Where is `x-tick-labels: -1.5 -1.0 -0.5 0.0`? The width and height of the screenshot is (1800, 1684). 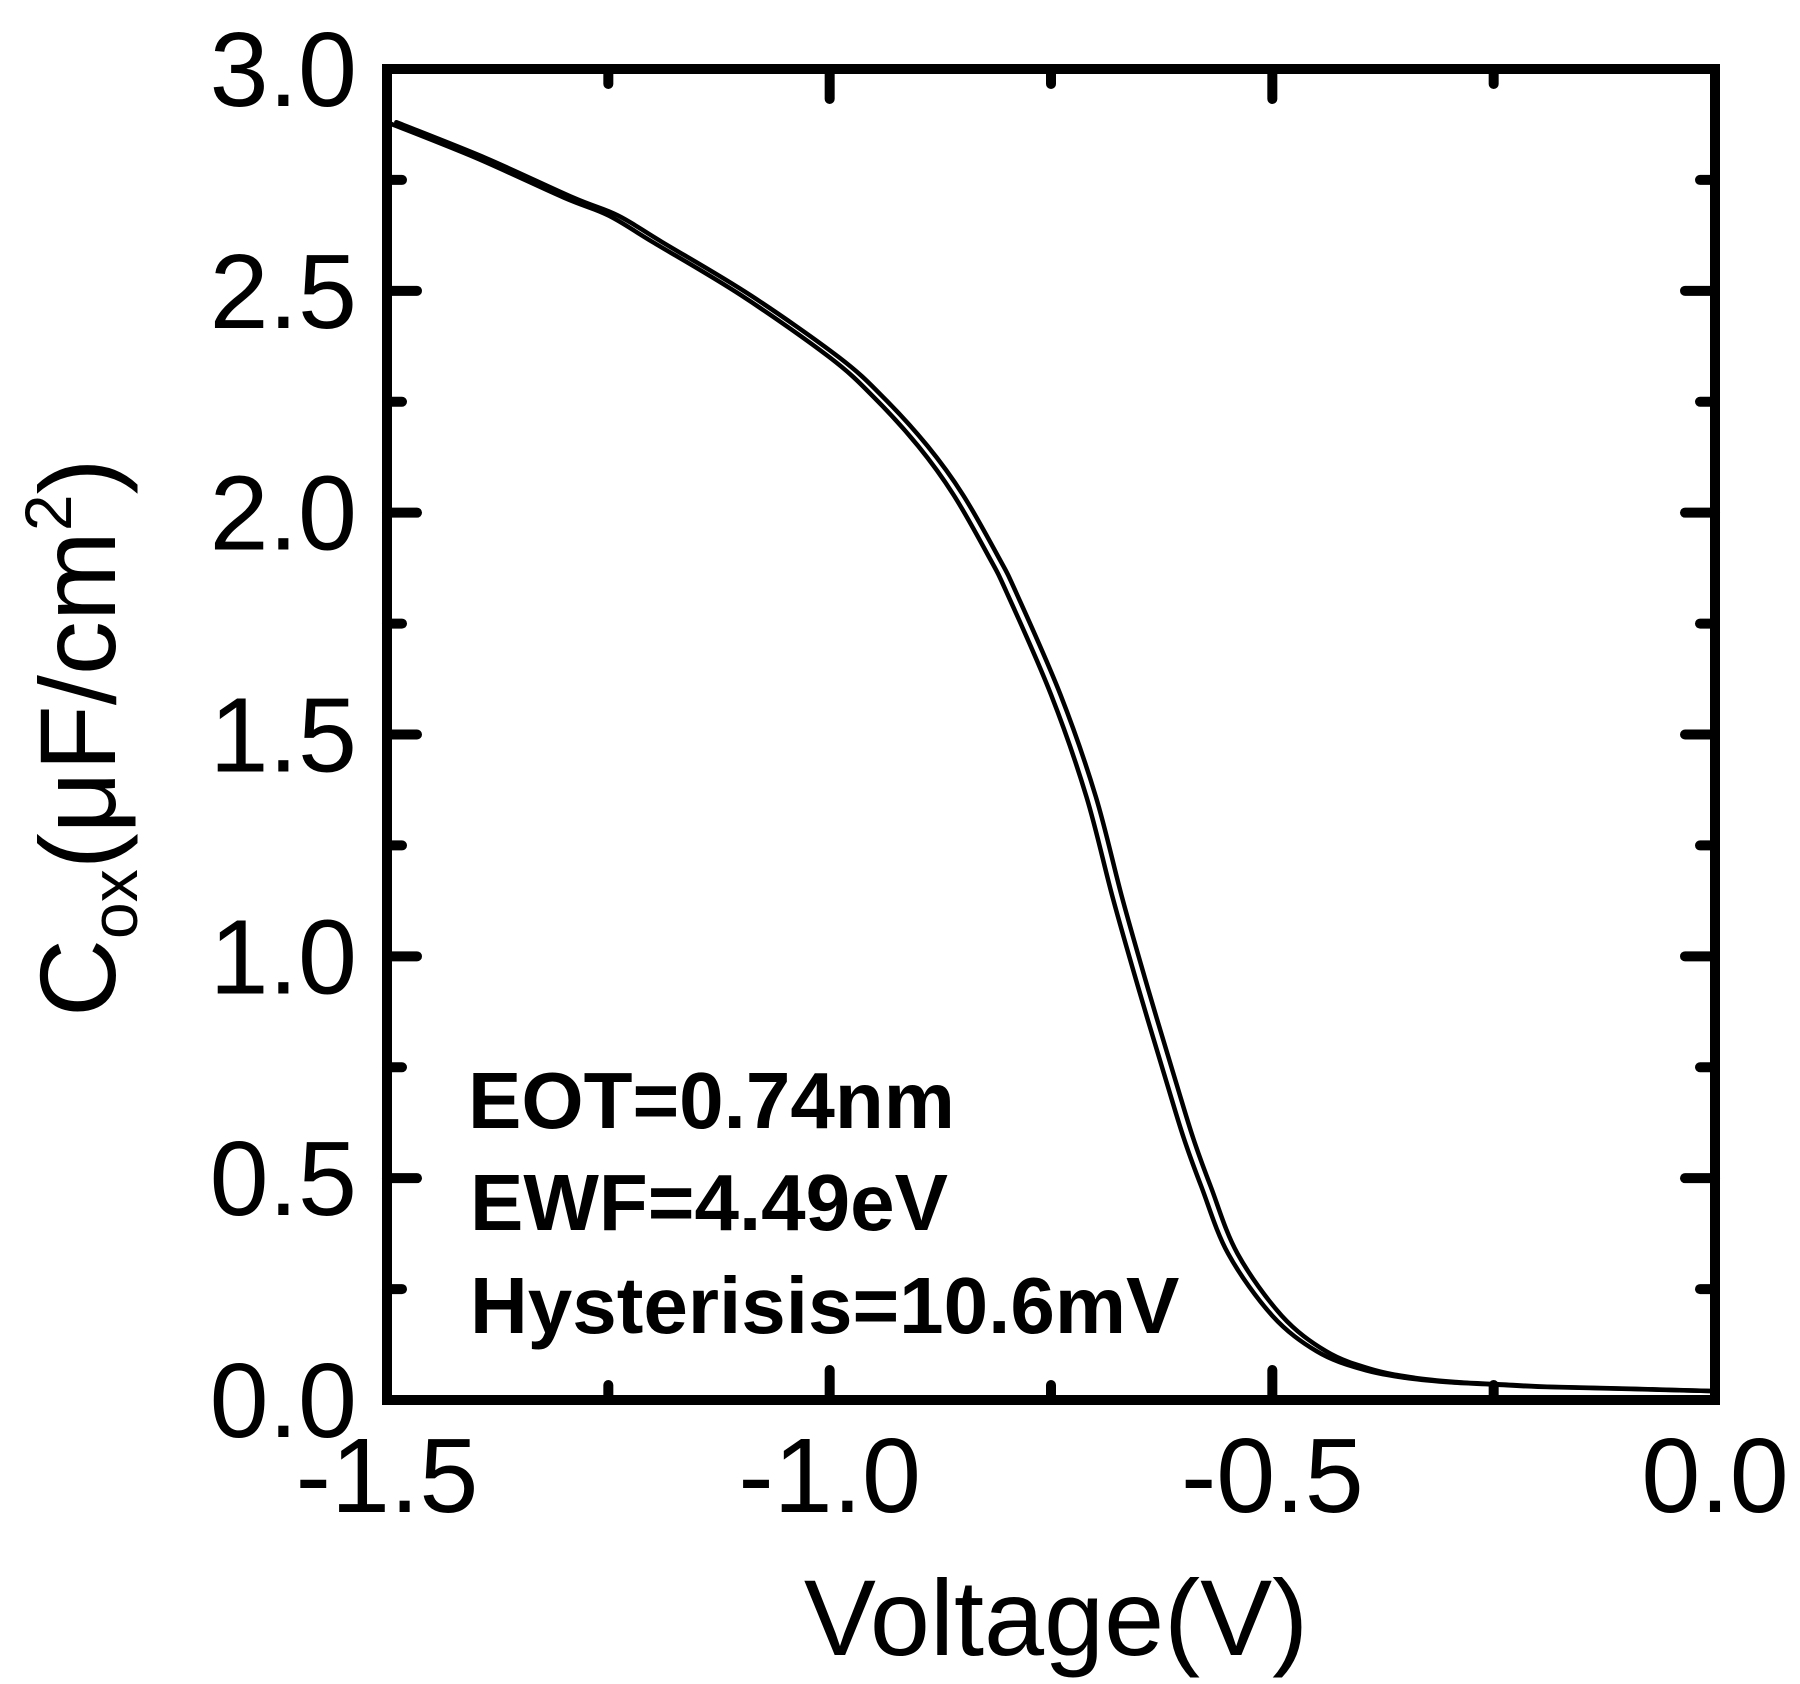
x-tick-labels: -1.5 -1.0 -0.5 0.0 is located at coordinates (1042, 1476).